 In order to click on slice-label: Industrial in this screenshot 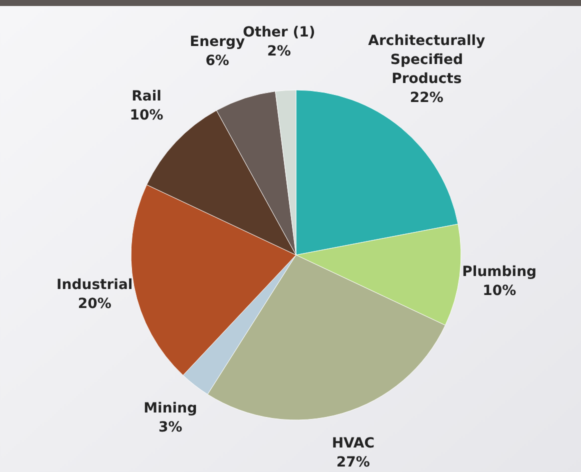, I will do `click(94, 284)`.